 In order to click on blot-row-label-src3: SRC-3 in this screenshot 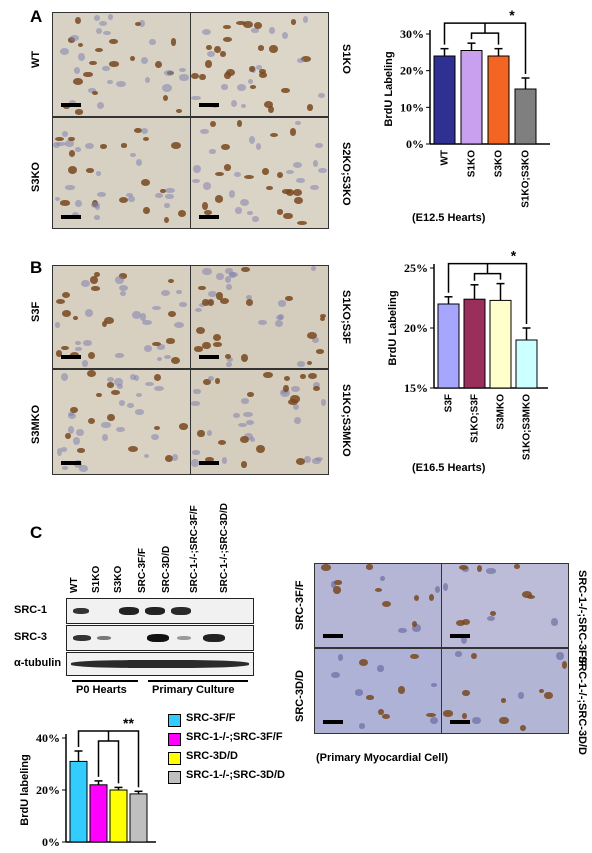, I will do `click(31, 637)`.